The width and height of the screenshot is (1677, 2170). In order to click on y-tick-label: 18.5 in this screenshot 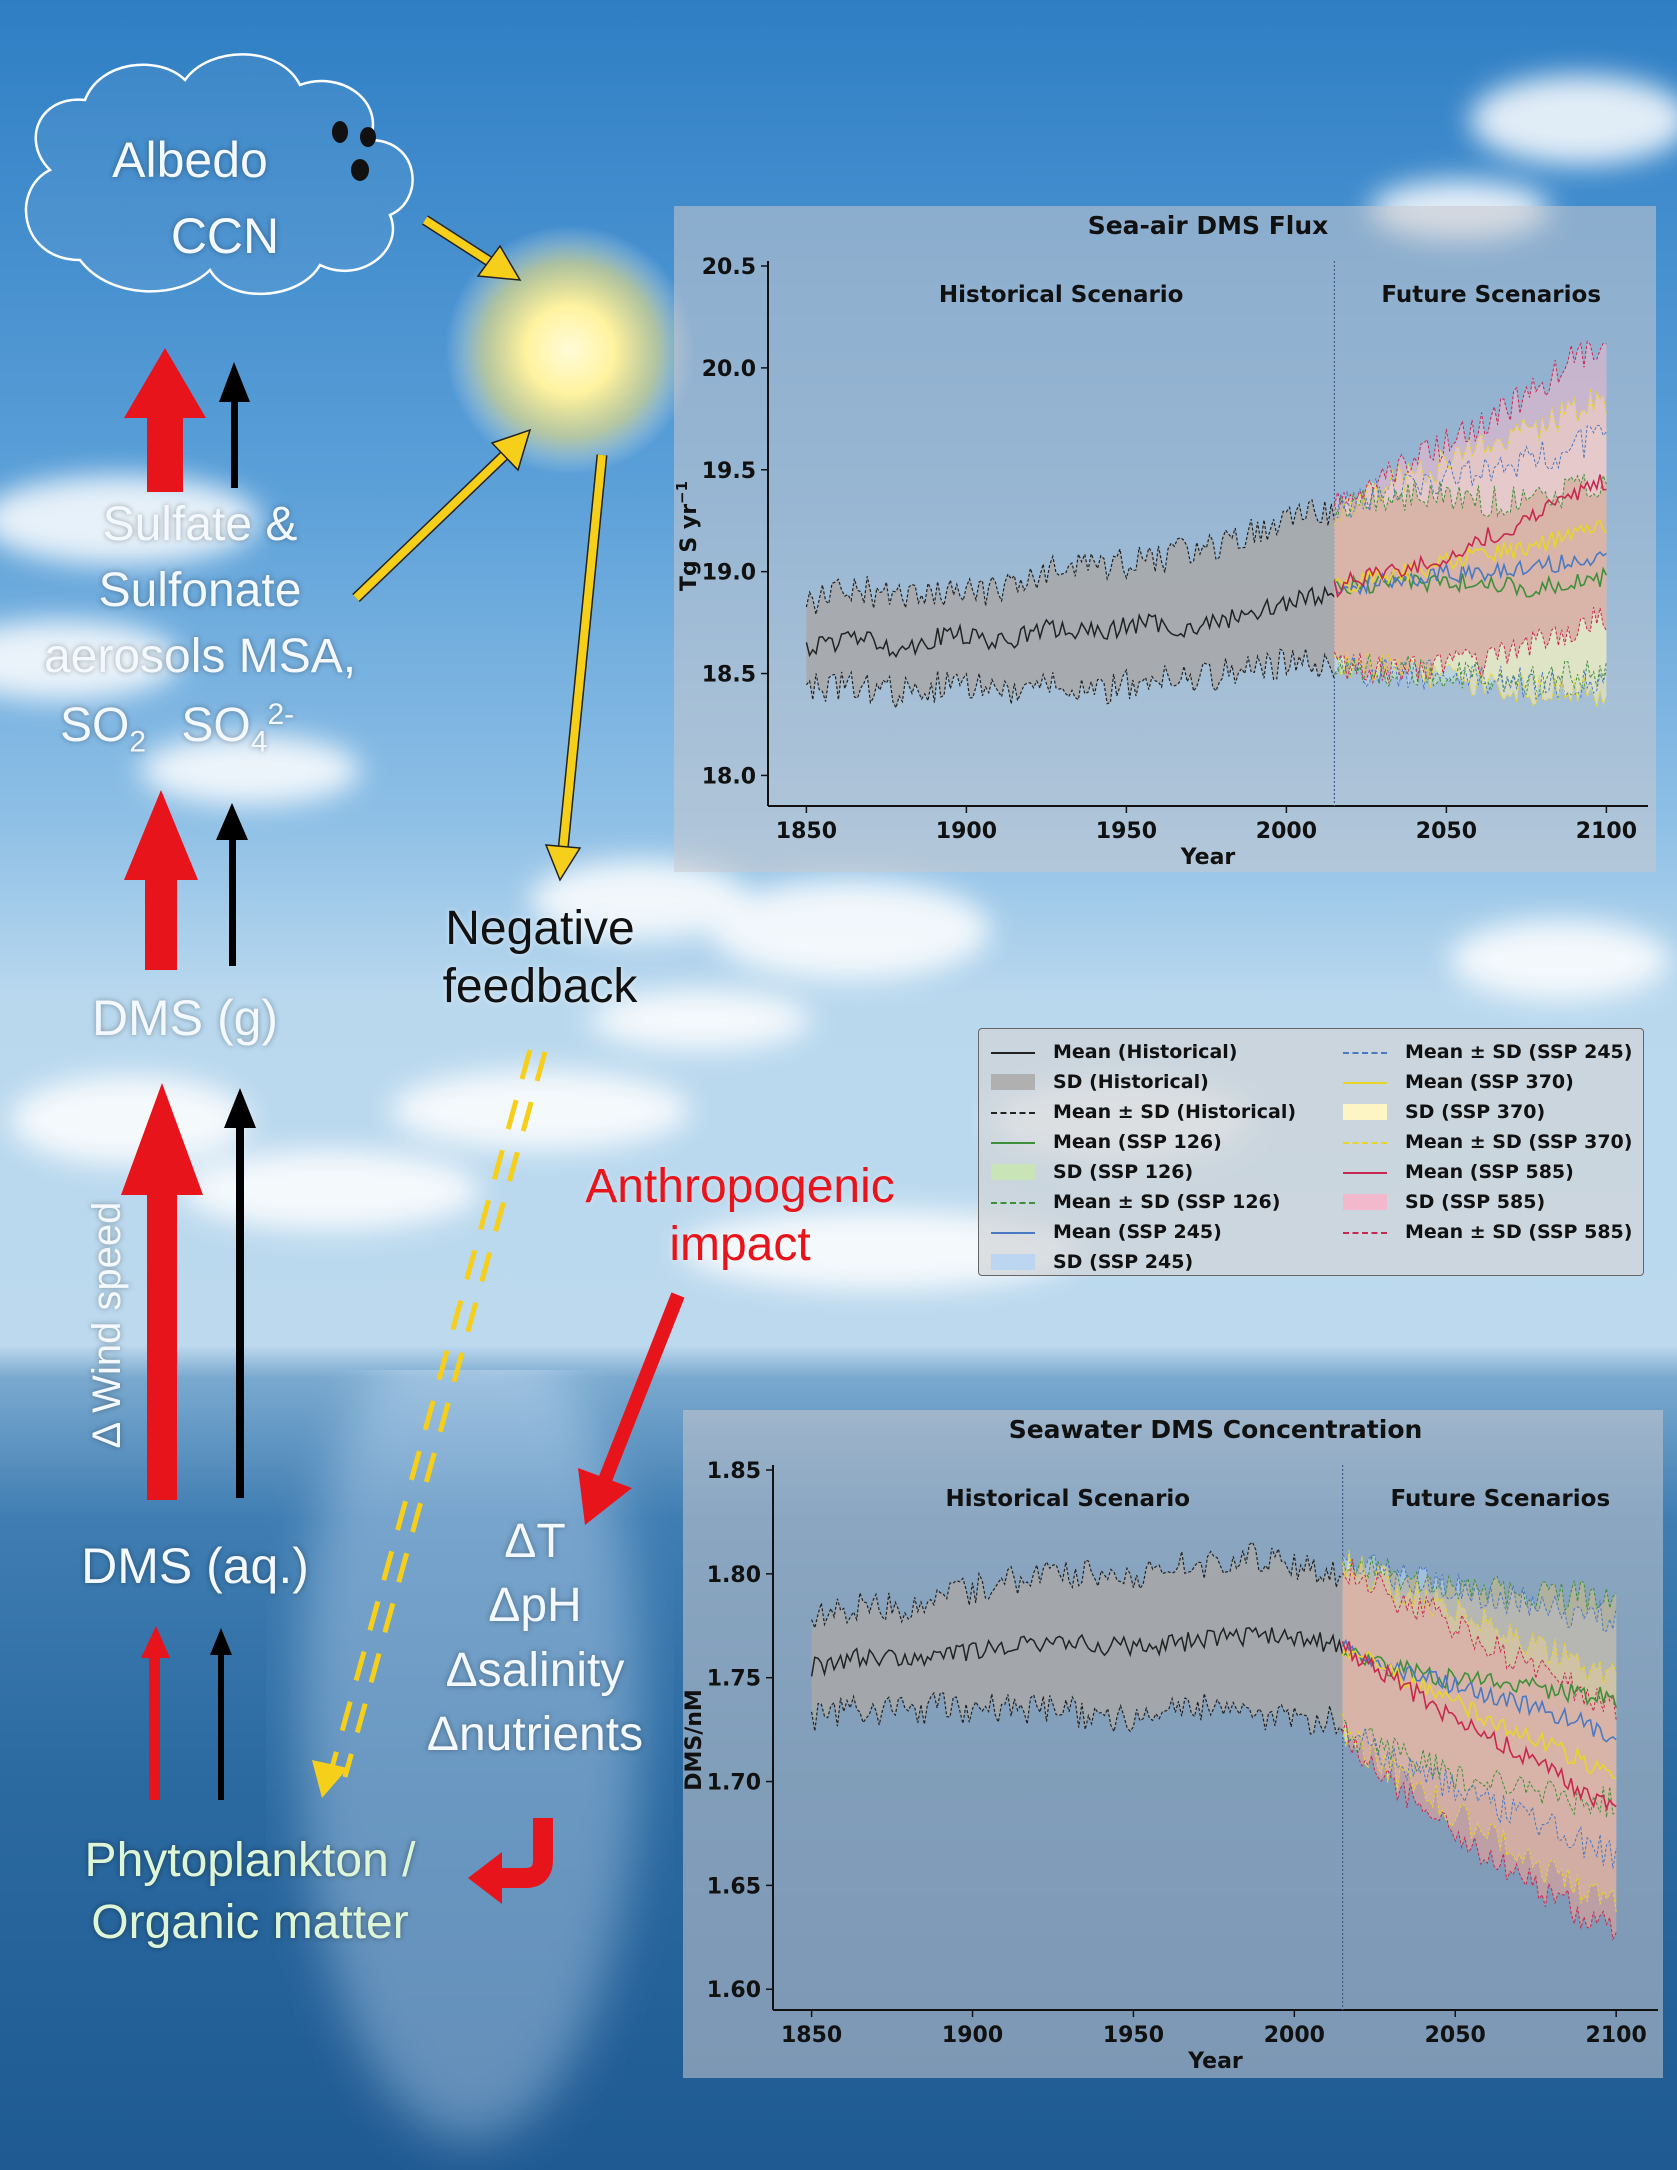, I will do `click(729, 675)`.